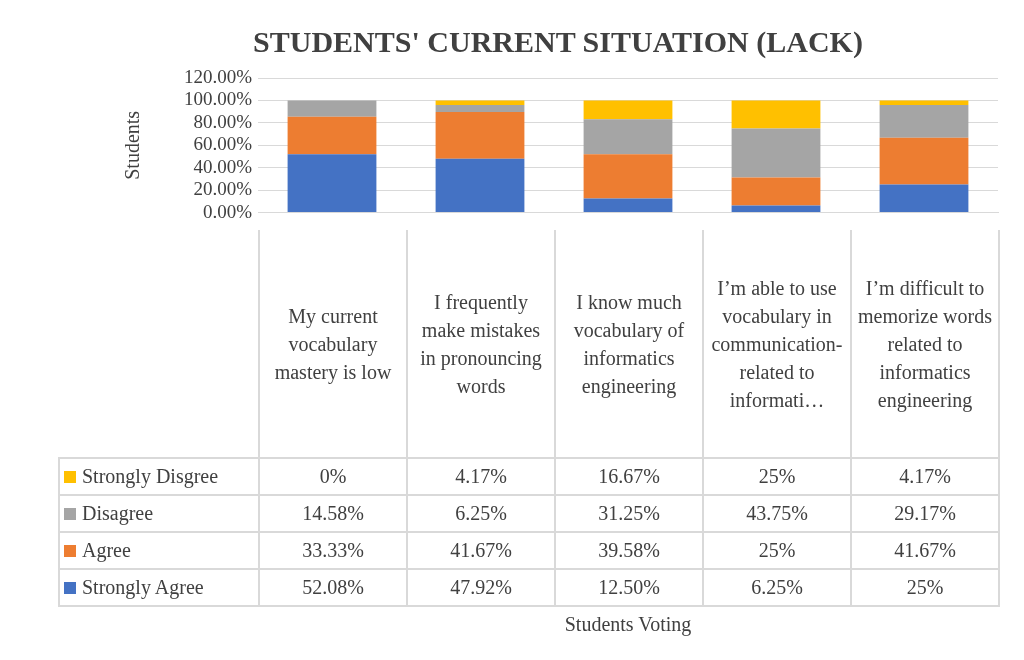  What do you see at coordinates (143, 587) in the screenshot?
I see `legend-label: Strongly Agree` at bounding box center [143, 587].